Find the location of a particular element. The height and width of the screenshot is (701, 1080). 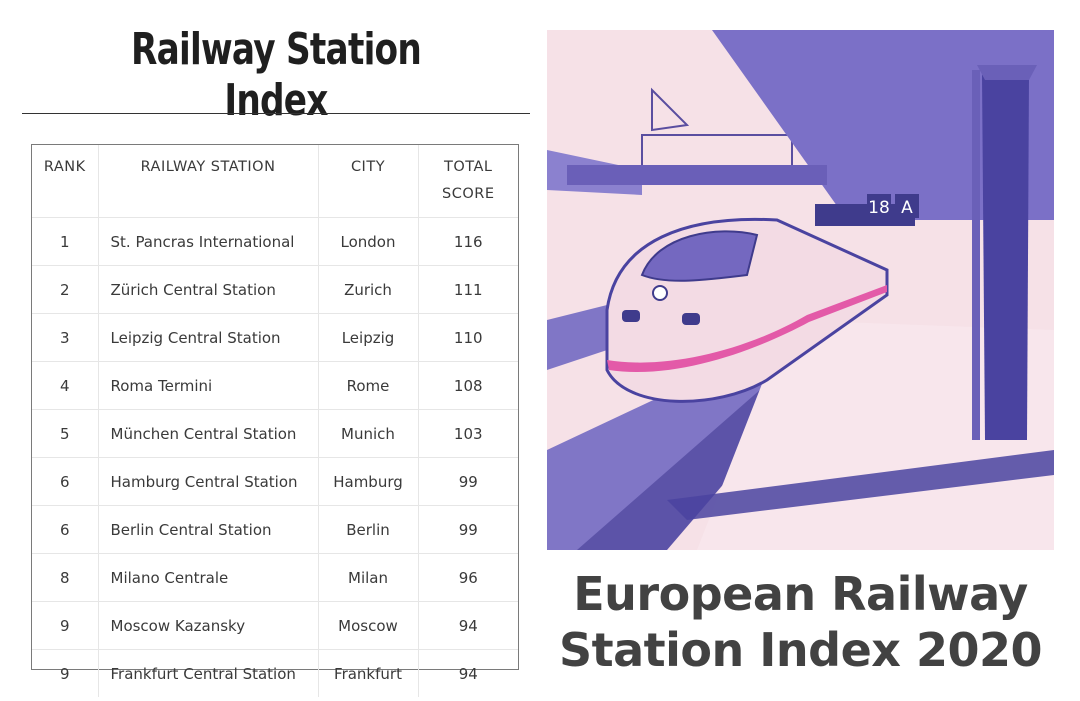

city-cell: Milan is located at coordinates (368, 577).